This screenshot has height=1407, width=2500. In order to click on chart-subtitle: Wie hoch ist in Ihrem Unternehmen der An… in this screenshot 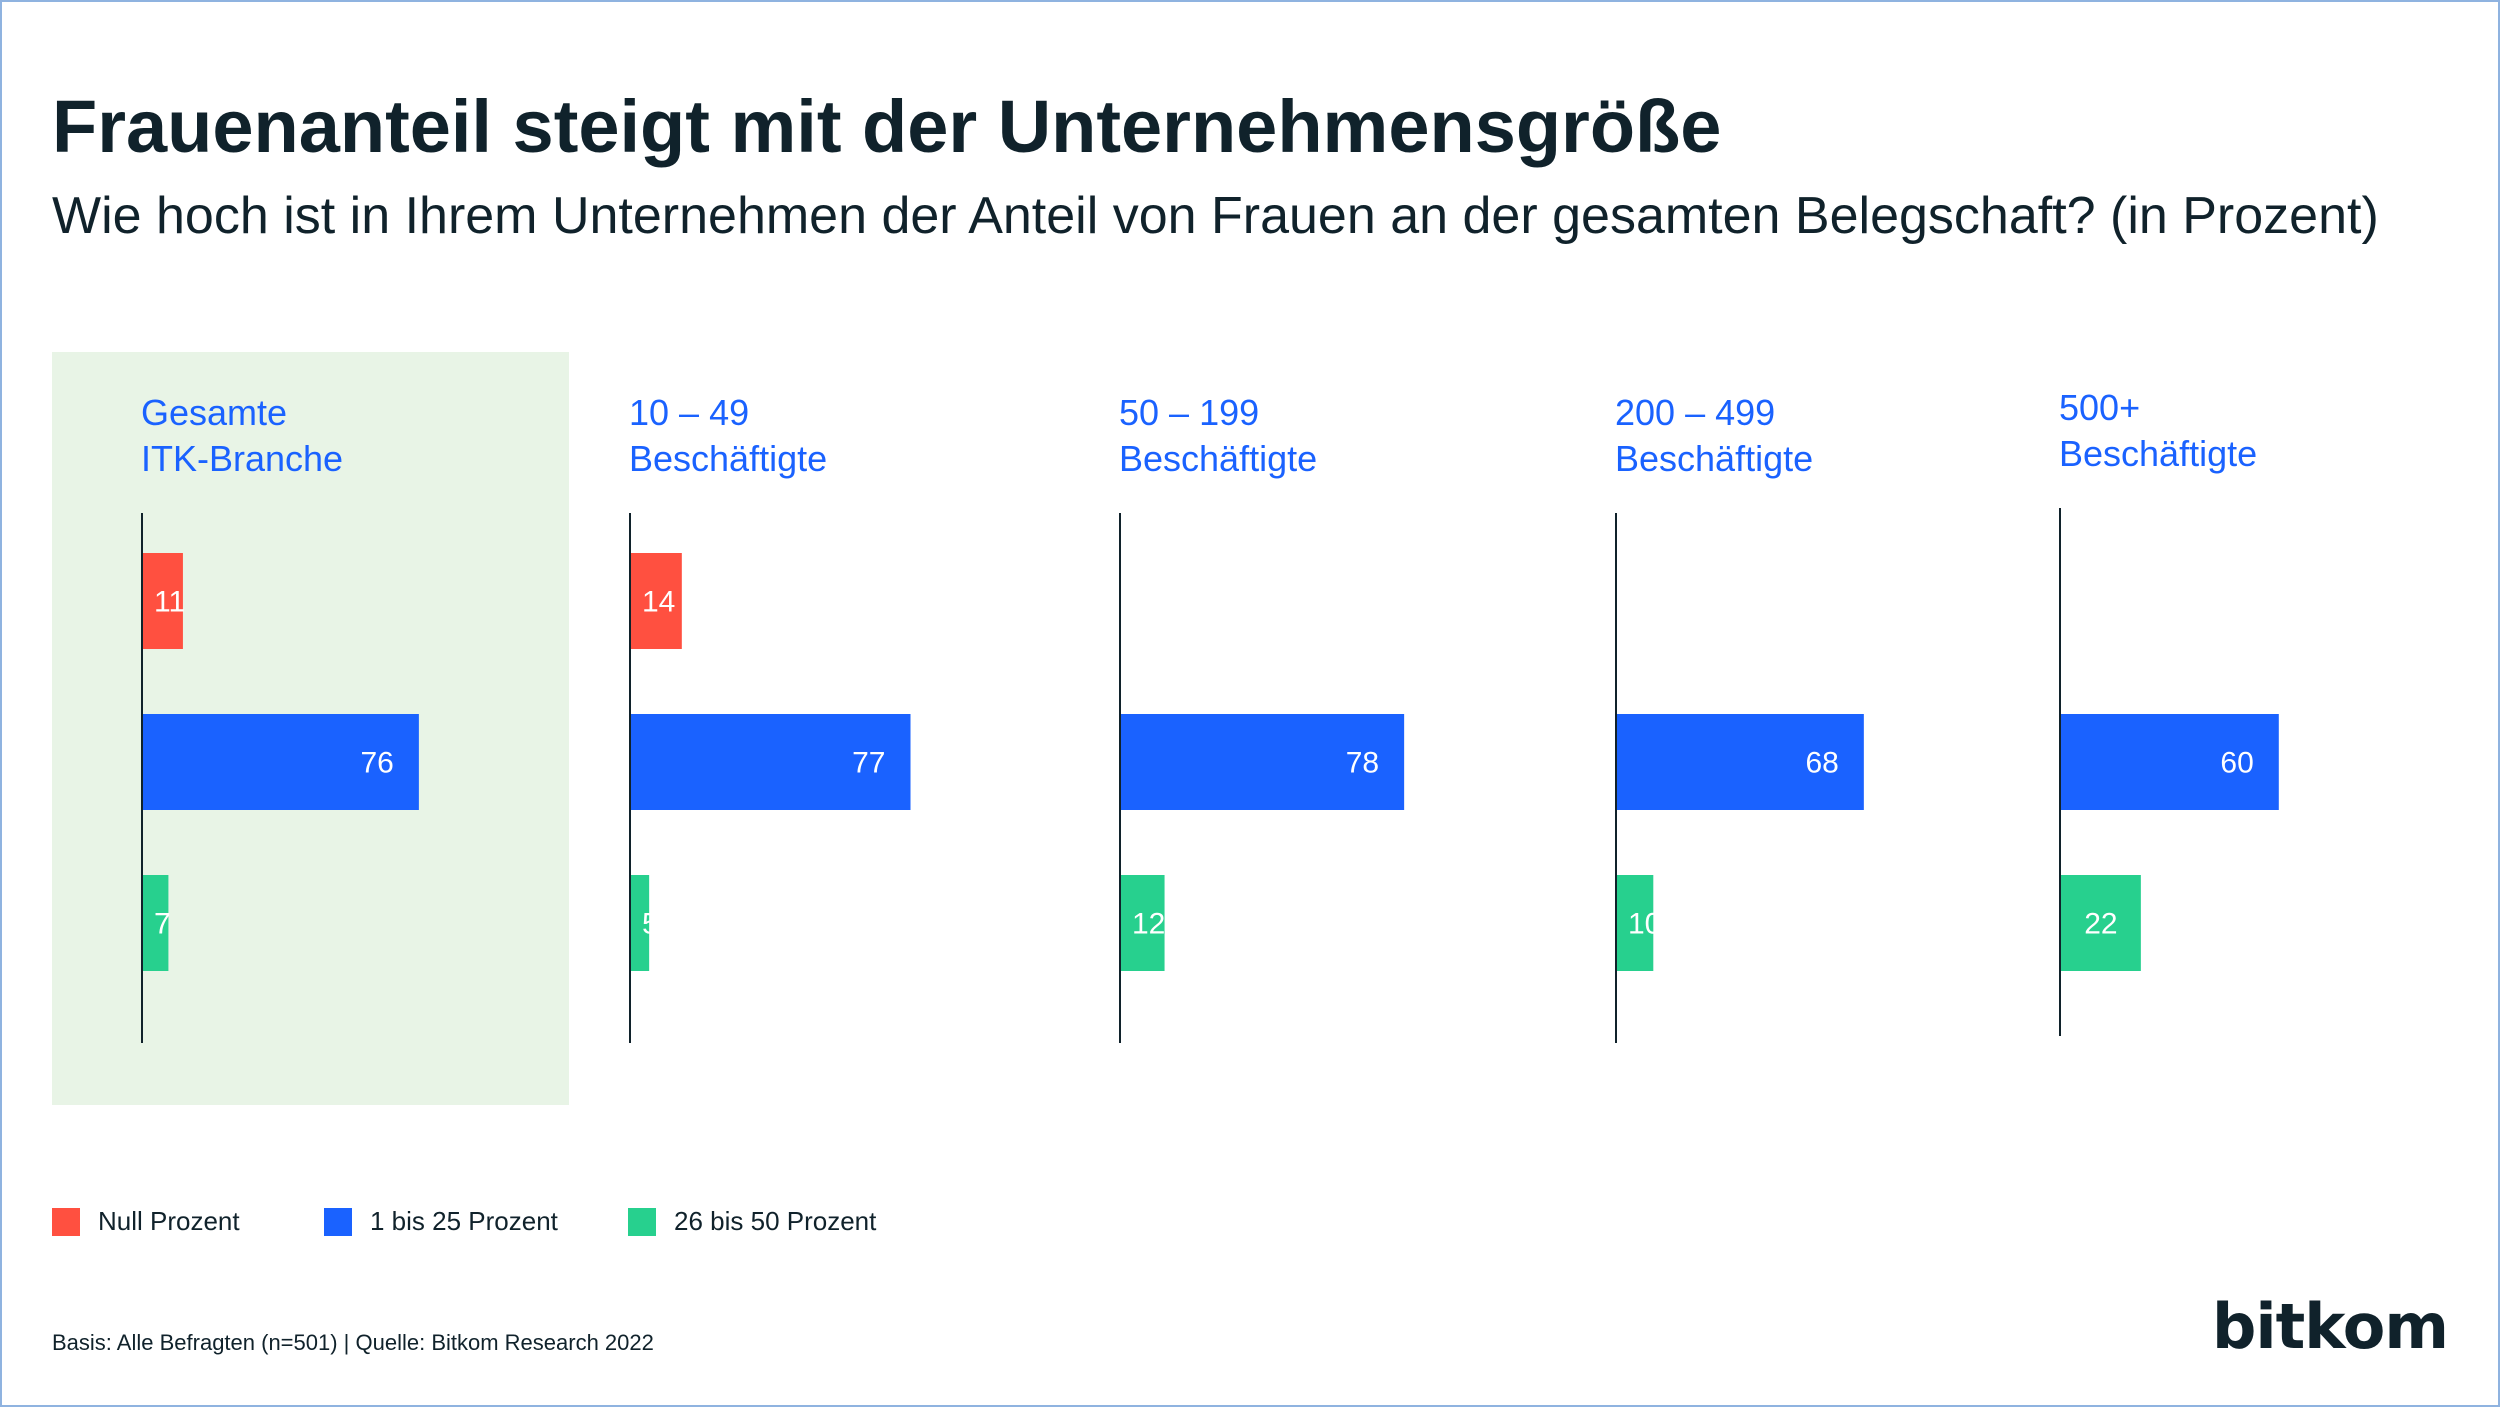, I will do `click(1215, 216)`.